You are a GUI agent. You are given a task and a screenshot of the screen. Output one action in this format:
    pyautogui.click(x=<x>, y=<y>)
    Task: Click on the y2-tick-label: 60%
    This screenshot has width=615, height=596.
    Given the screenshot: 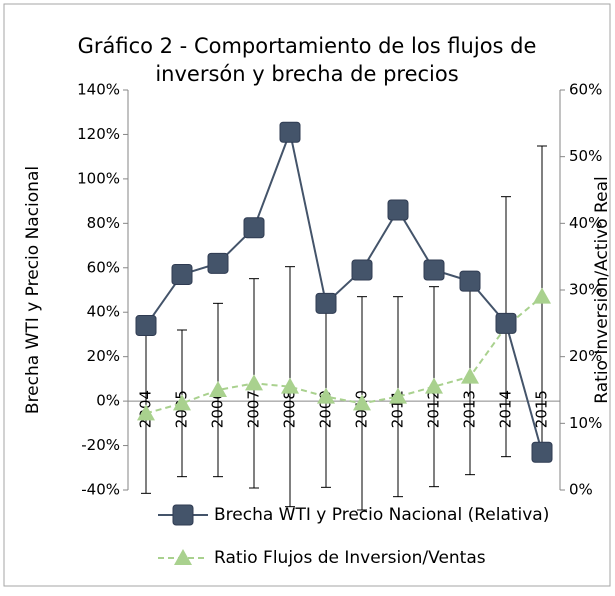 What is the action you would take?
    pyautogui.click(x=585, y=90)
    